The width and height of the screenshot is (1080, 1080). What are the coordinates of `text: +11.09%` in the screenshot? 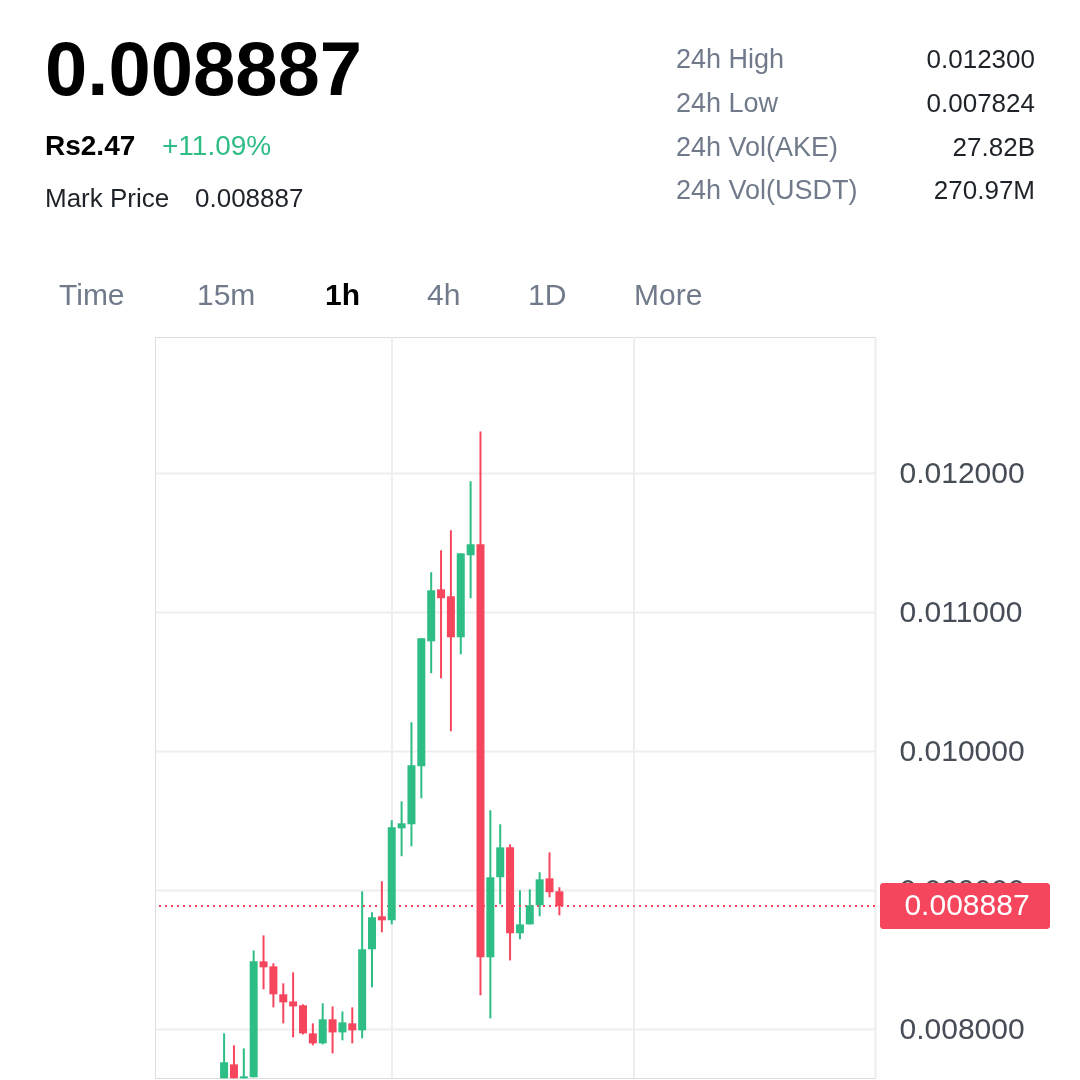 It's located at (217, 145).